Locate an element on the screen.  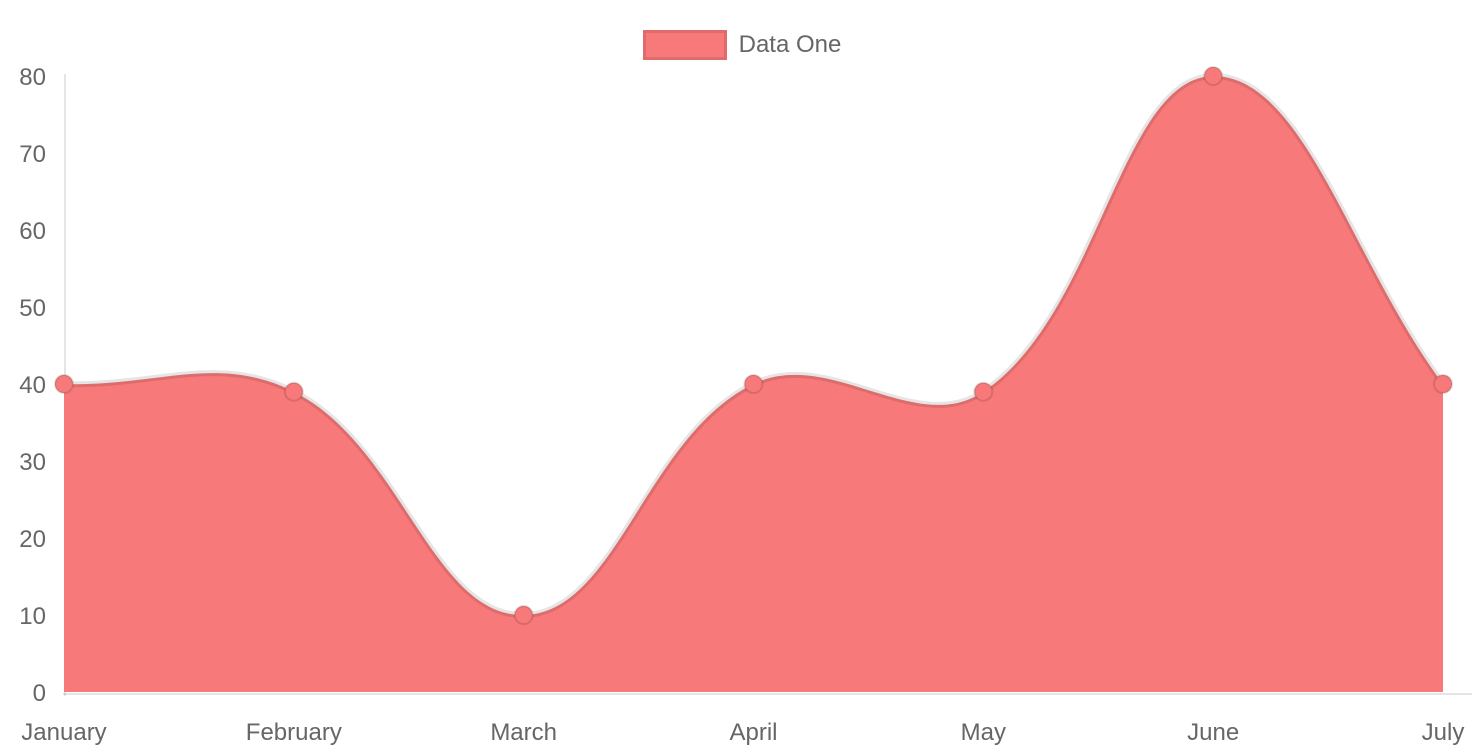
y-axis-label-50: 50 is located at coordinates (32, 308).